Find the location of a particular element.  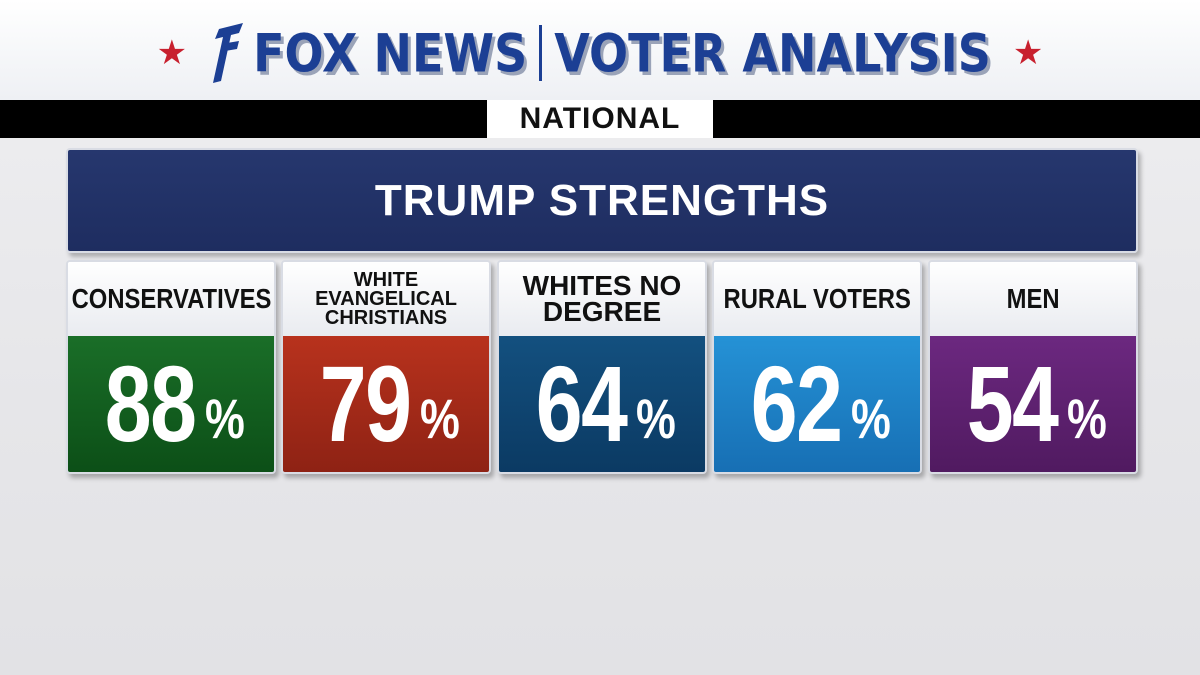

header: ★ FOX NEWS VOTER ANALYSIS ★ is located at coordinates (600, 50).